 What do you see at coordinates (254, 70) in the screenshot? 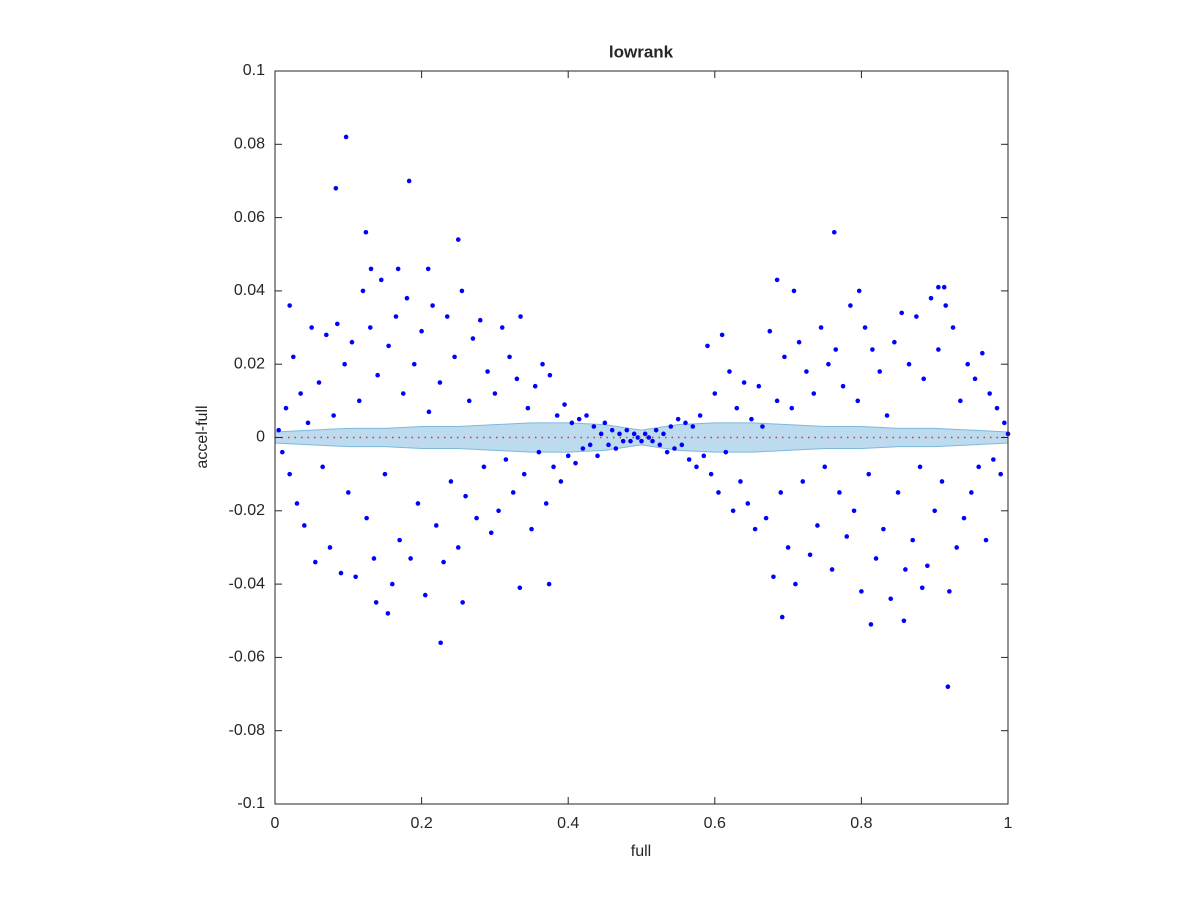
I see `y-tick-label: 0.1` at bounding box center [254, 70].